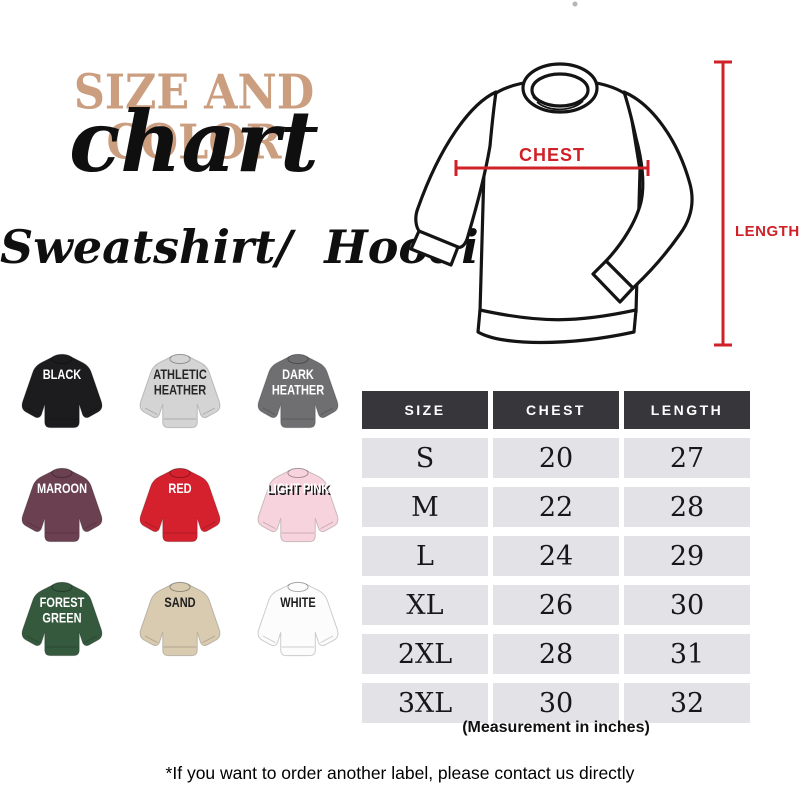  What do you see at coordinates (557, 326) in the screenshot?
I see `sweatshirt-waistband` at bounding box center [557, 326].